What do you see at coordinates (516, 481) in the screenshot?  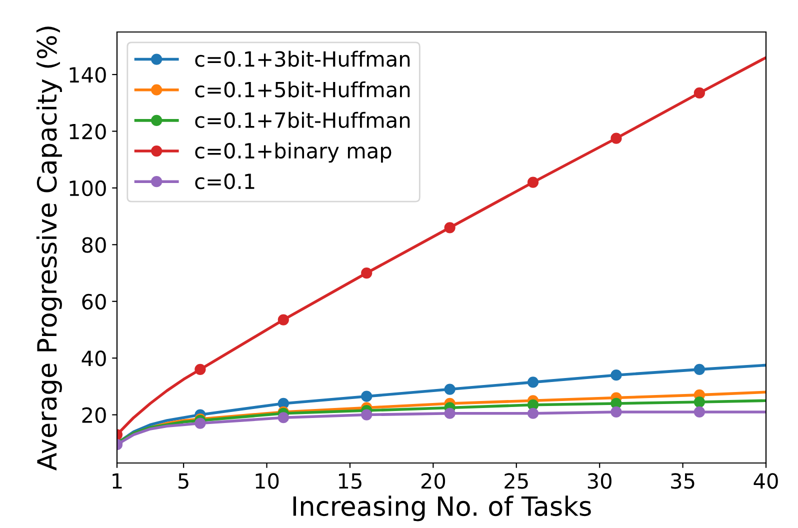 I see `x-tick-label: 25` at bounding box center [516, 481].